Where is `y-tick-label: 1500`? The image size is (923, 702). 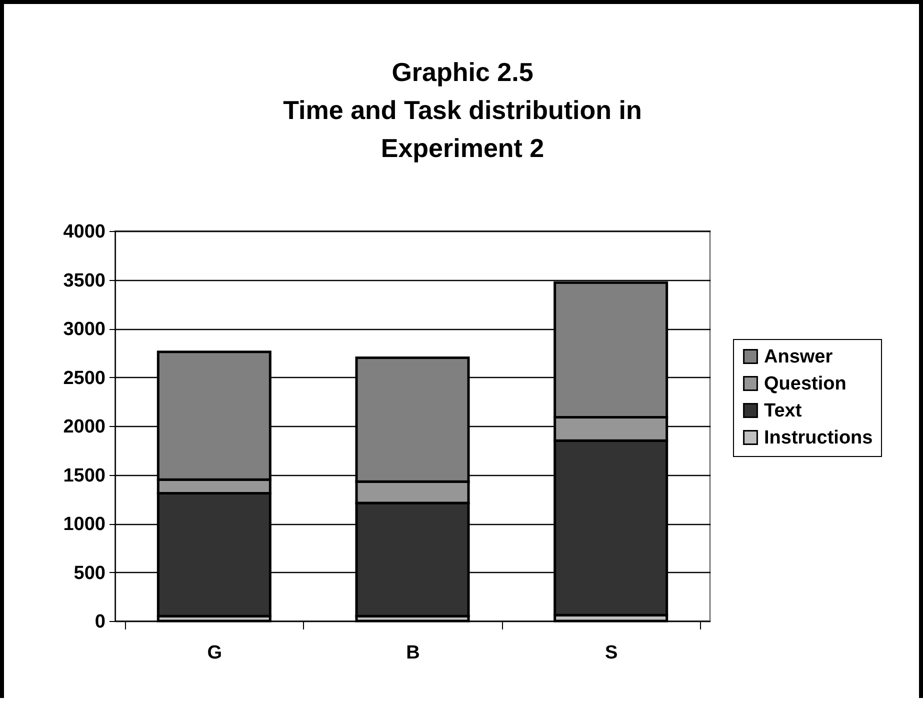 y-tick-label: 1500 is located at coordinates (84, 475).